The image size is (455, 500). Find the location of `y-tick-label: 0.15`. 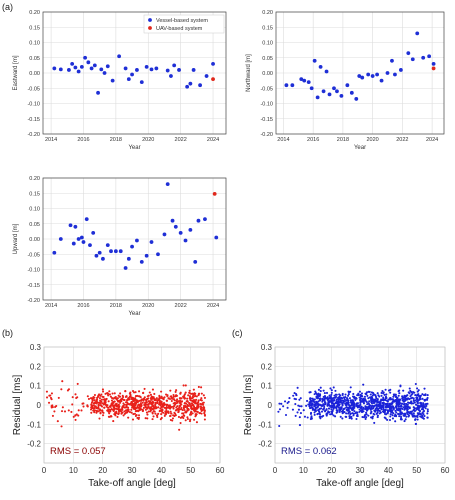

y-tick-label: 0.15 is located at coordinates (34, 28).